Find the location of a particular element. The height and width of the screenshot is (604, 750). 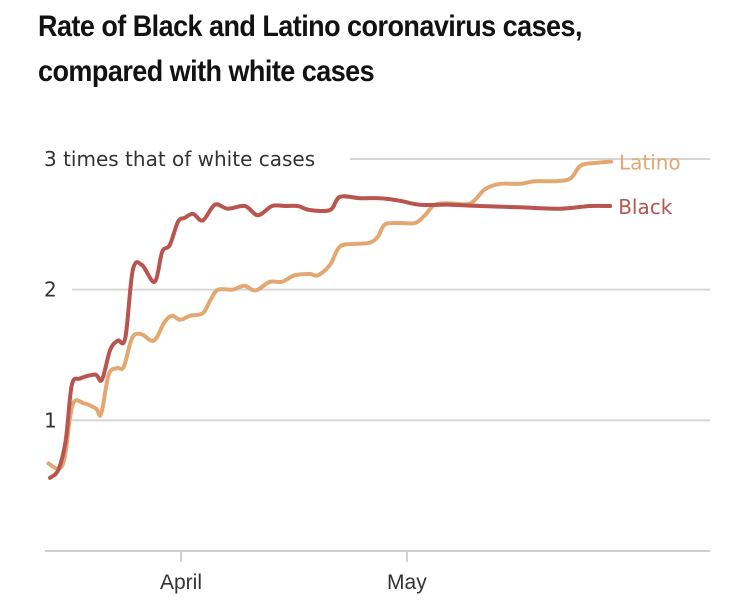

x-tick-label: May is located at coordinates (407, 582).